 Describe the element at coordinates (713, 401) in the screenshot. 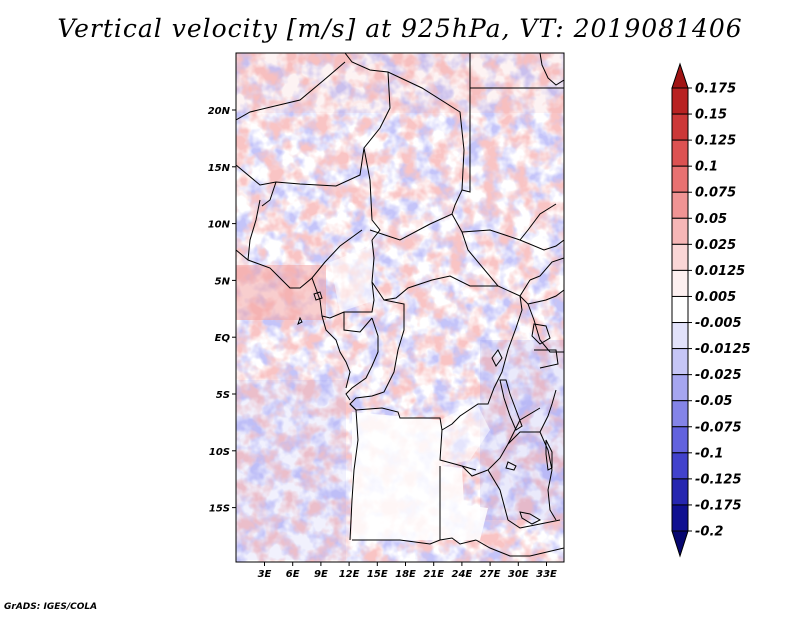

I see `colorbar-label: -0.05` at that location.